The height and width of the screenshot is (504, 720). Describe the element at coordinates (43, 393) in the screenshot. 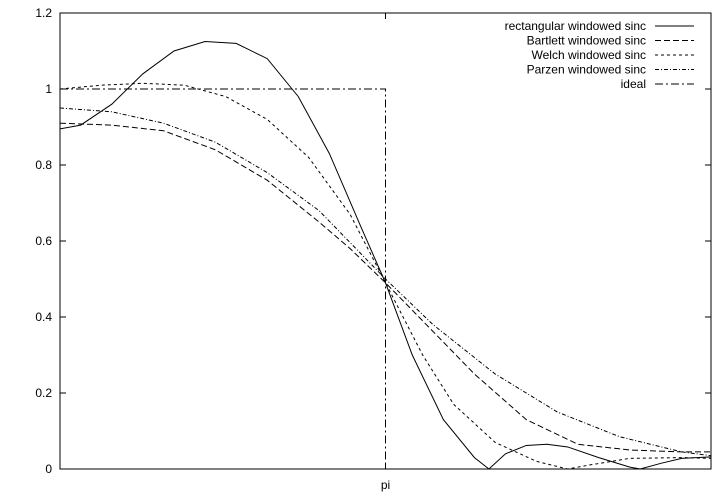

I see `y-tick-label-1: 0.2` at that location.